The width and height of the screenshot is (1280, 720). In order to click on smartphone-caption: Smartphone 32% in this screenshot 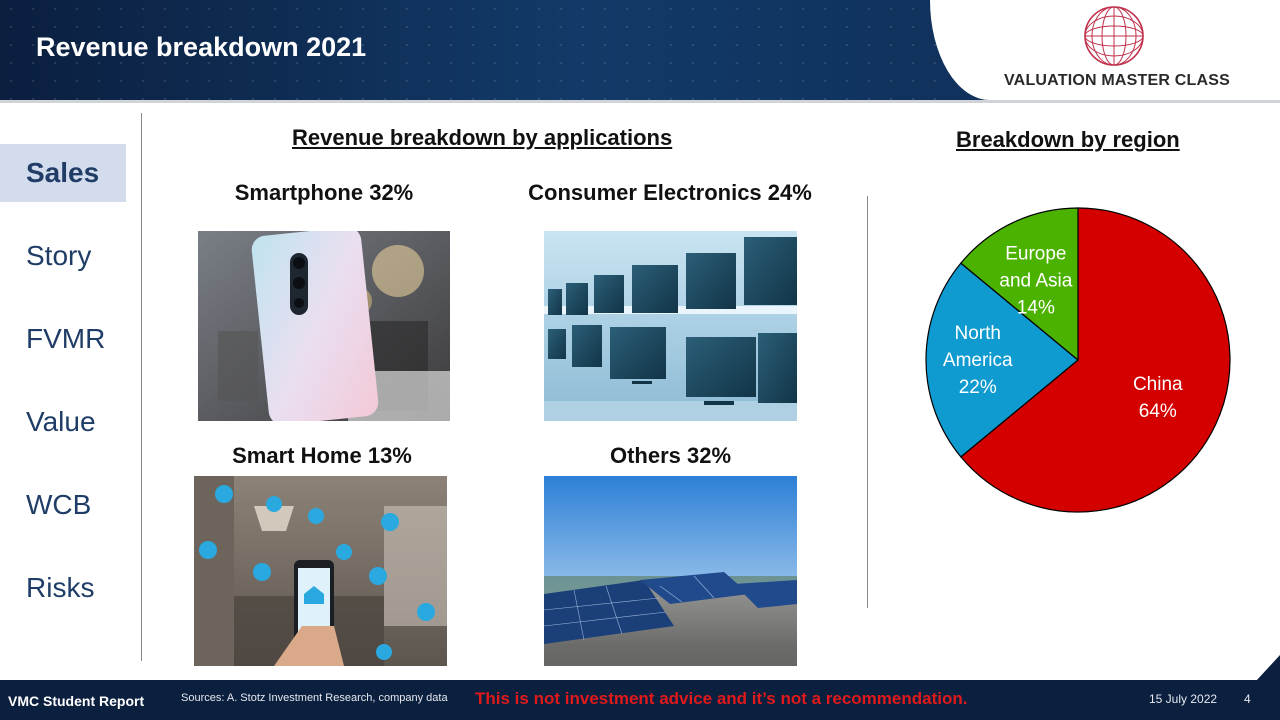, I will do `click(324, 192)`.